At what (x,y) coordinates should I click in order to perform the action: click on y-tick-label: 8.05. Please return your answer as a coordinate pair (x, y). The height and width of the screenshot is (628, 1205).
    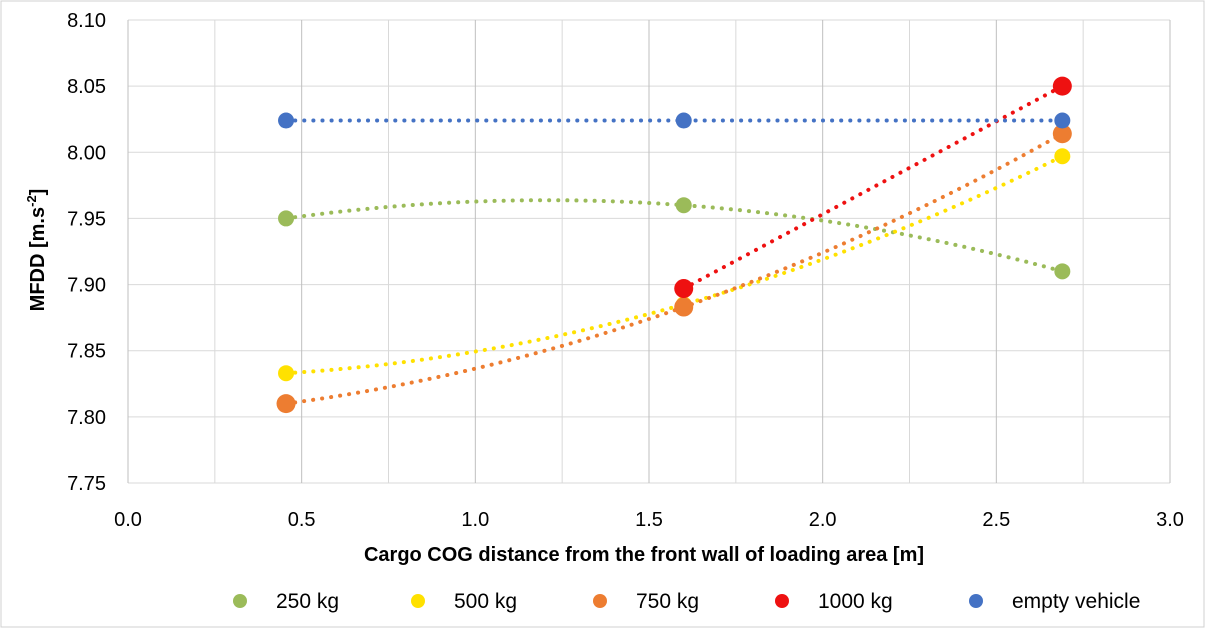
    Looking at the image, I should click on (86, 87).